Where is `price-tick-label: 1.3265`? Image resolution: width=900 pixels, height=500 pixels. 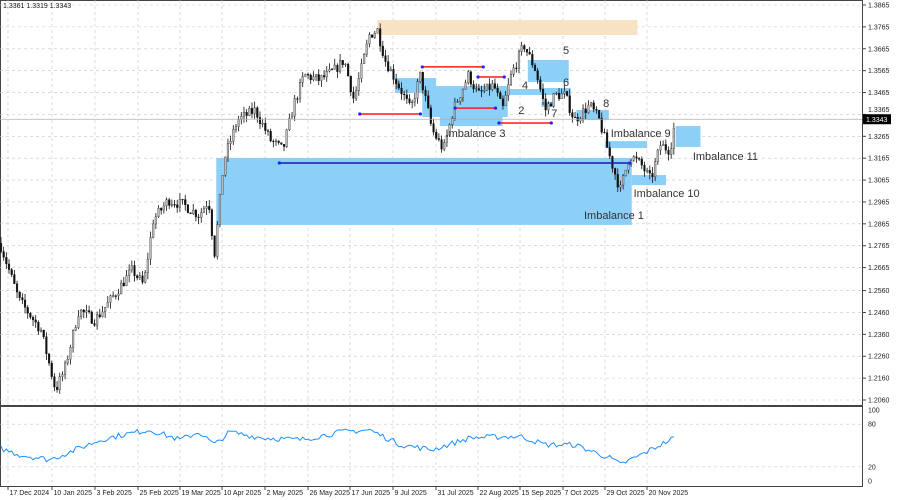
price-tick-label: 1.3265 is located at coordinates (879, 137).